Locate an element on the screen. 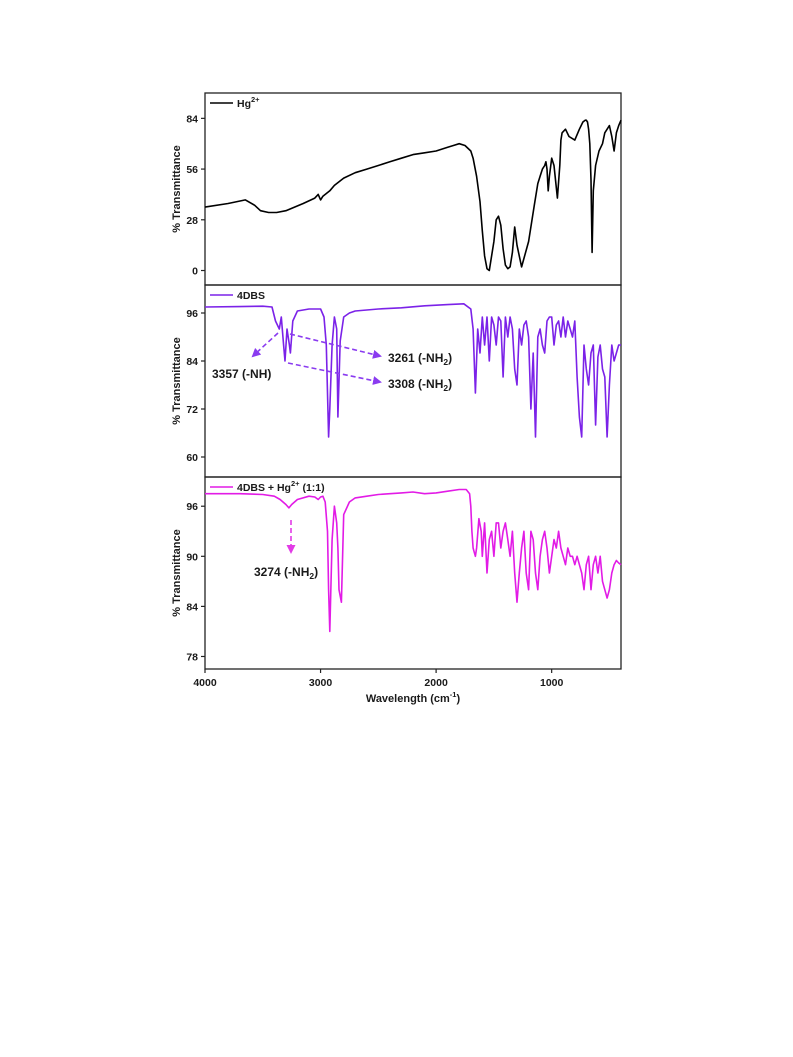 The image size is (793, 1057). panel-hg: 0 28 56 84 % Transmittance Hg2+ is located at coordinates (396, 189).